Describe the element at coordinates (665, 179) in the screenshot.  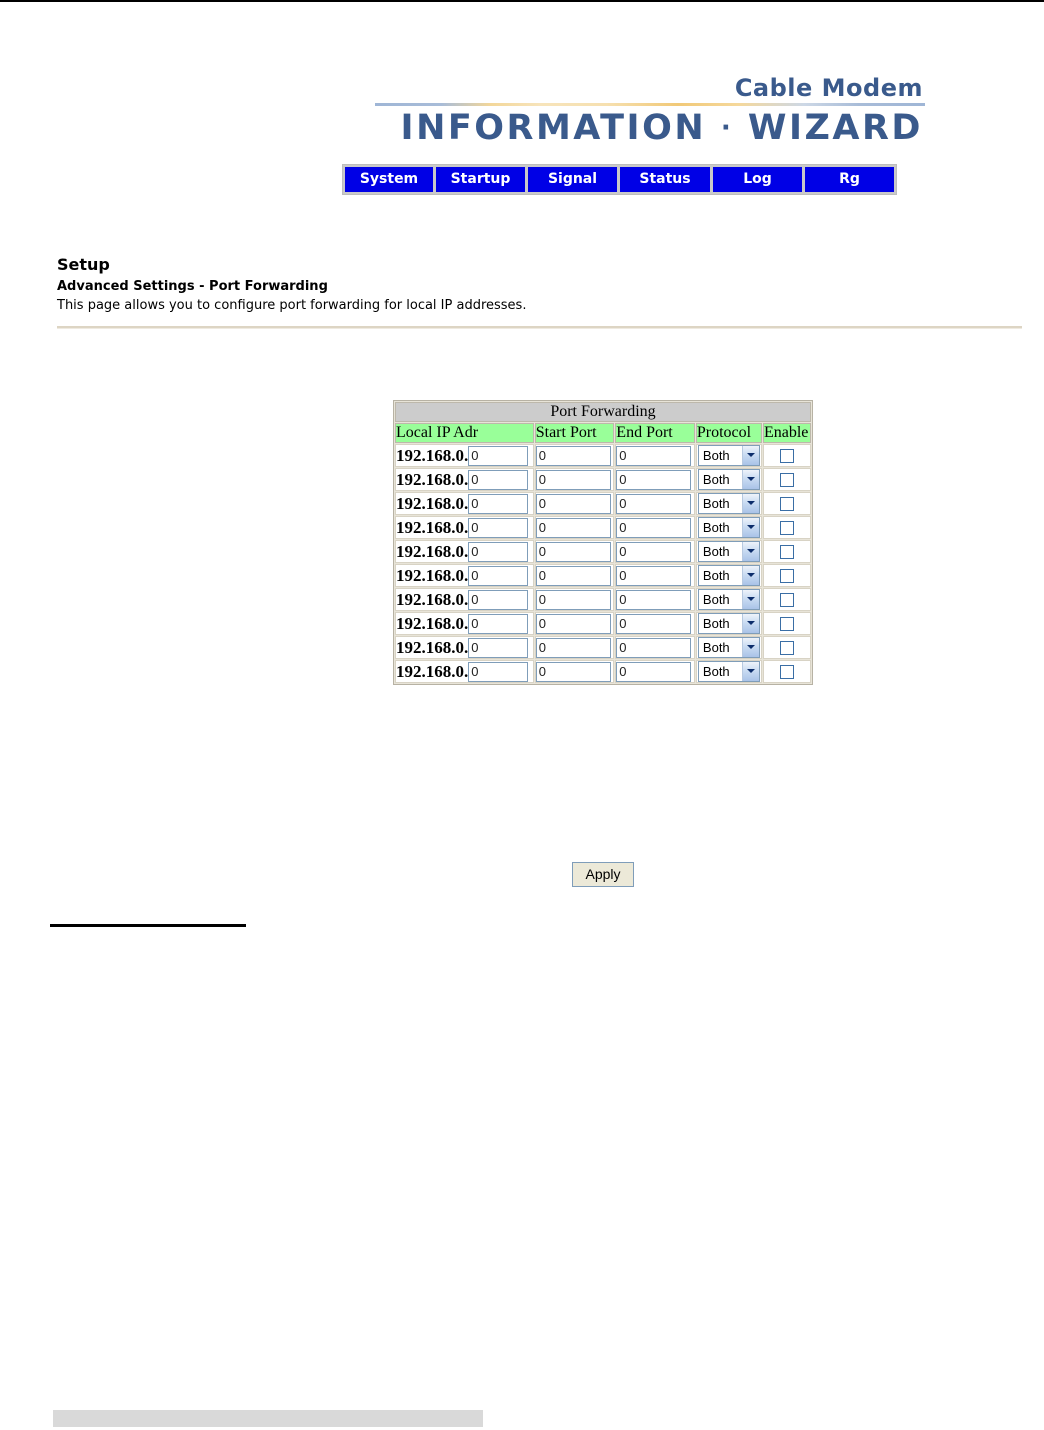
I see `nav-item-status: Status` at that location.